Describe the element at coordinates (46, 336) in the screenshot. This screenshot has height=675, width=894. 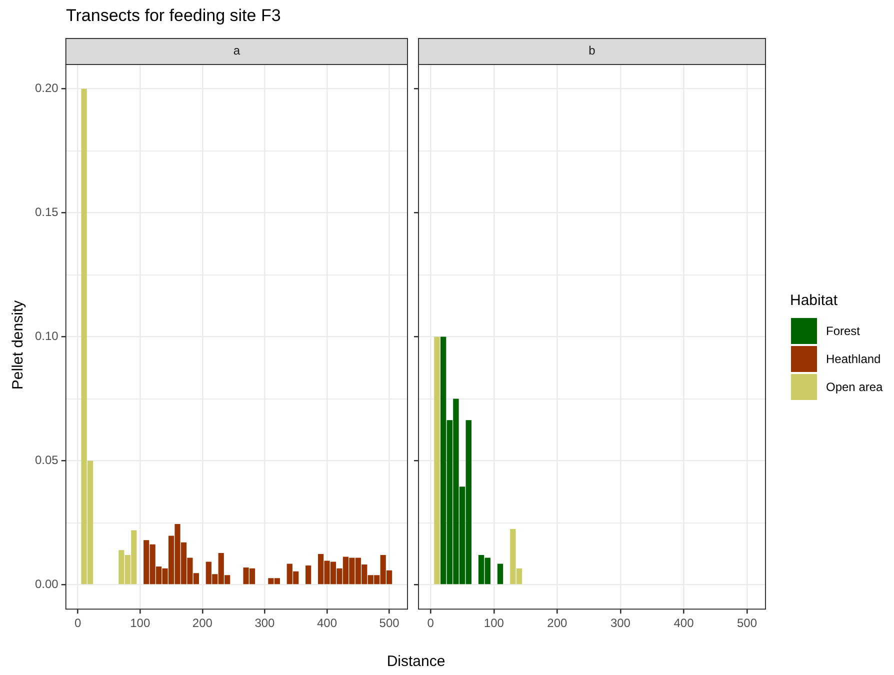
I see `y-tick-label: 0.10` at that location.